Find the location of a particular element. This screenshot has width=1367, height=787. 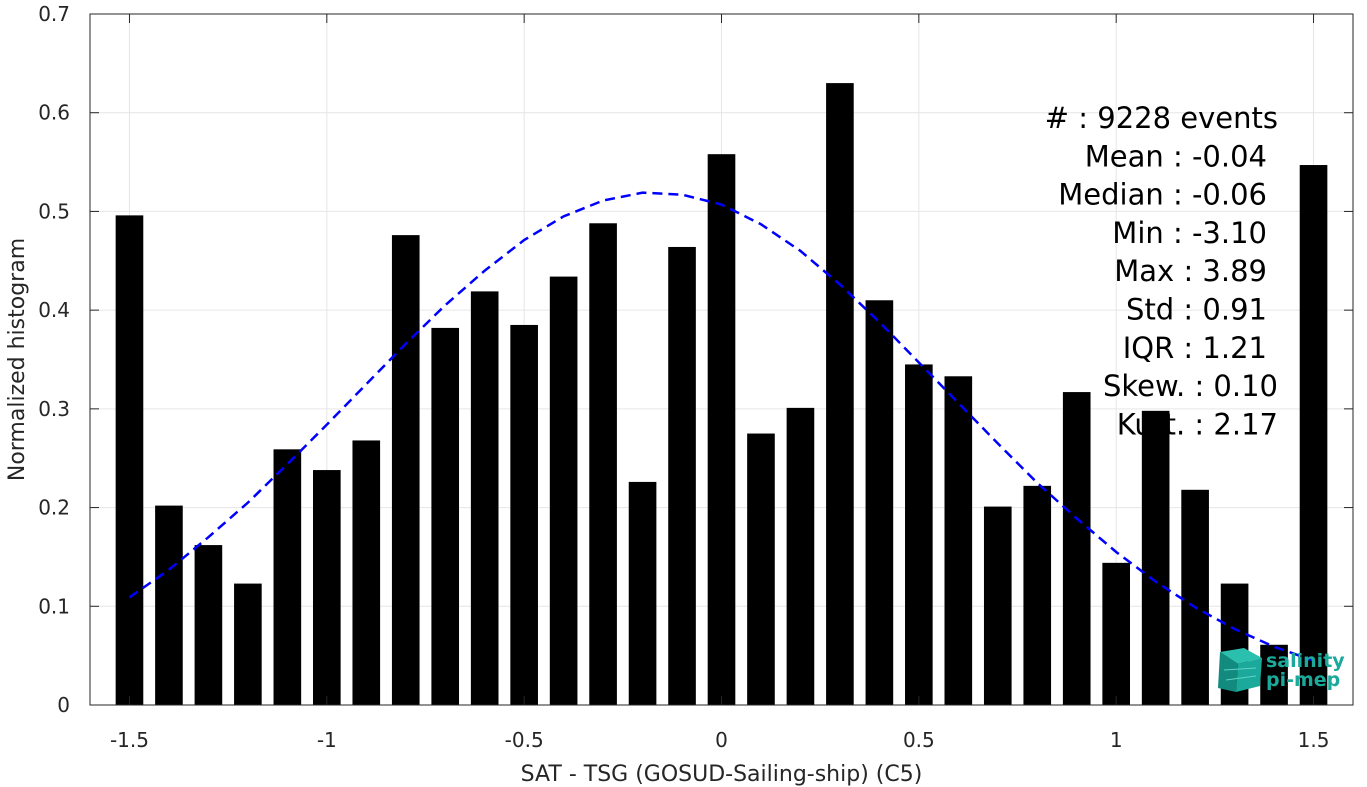

salinity-pimep-logo: salinity pi-mep is located at coordinates (1281, 670).